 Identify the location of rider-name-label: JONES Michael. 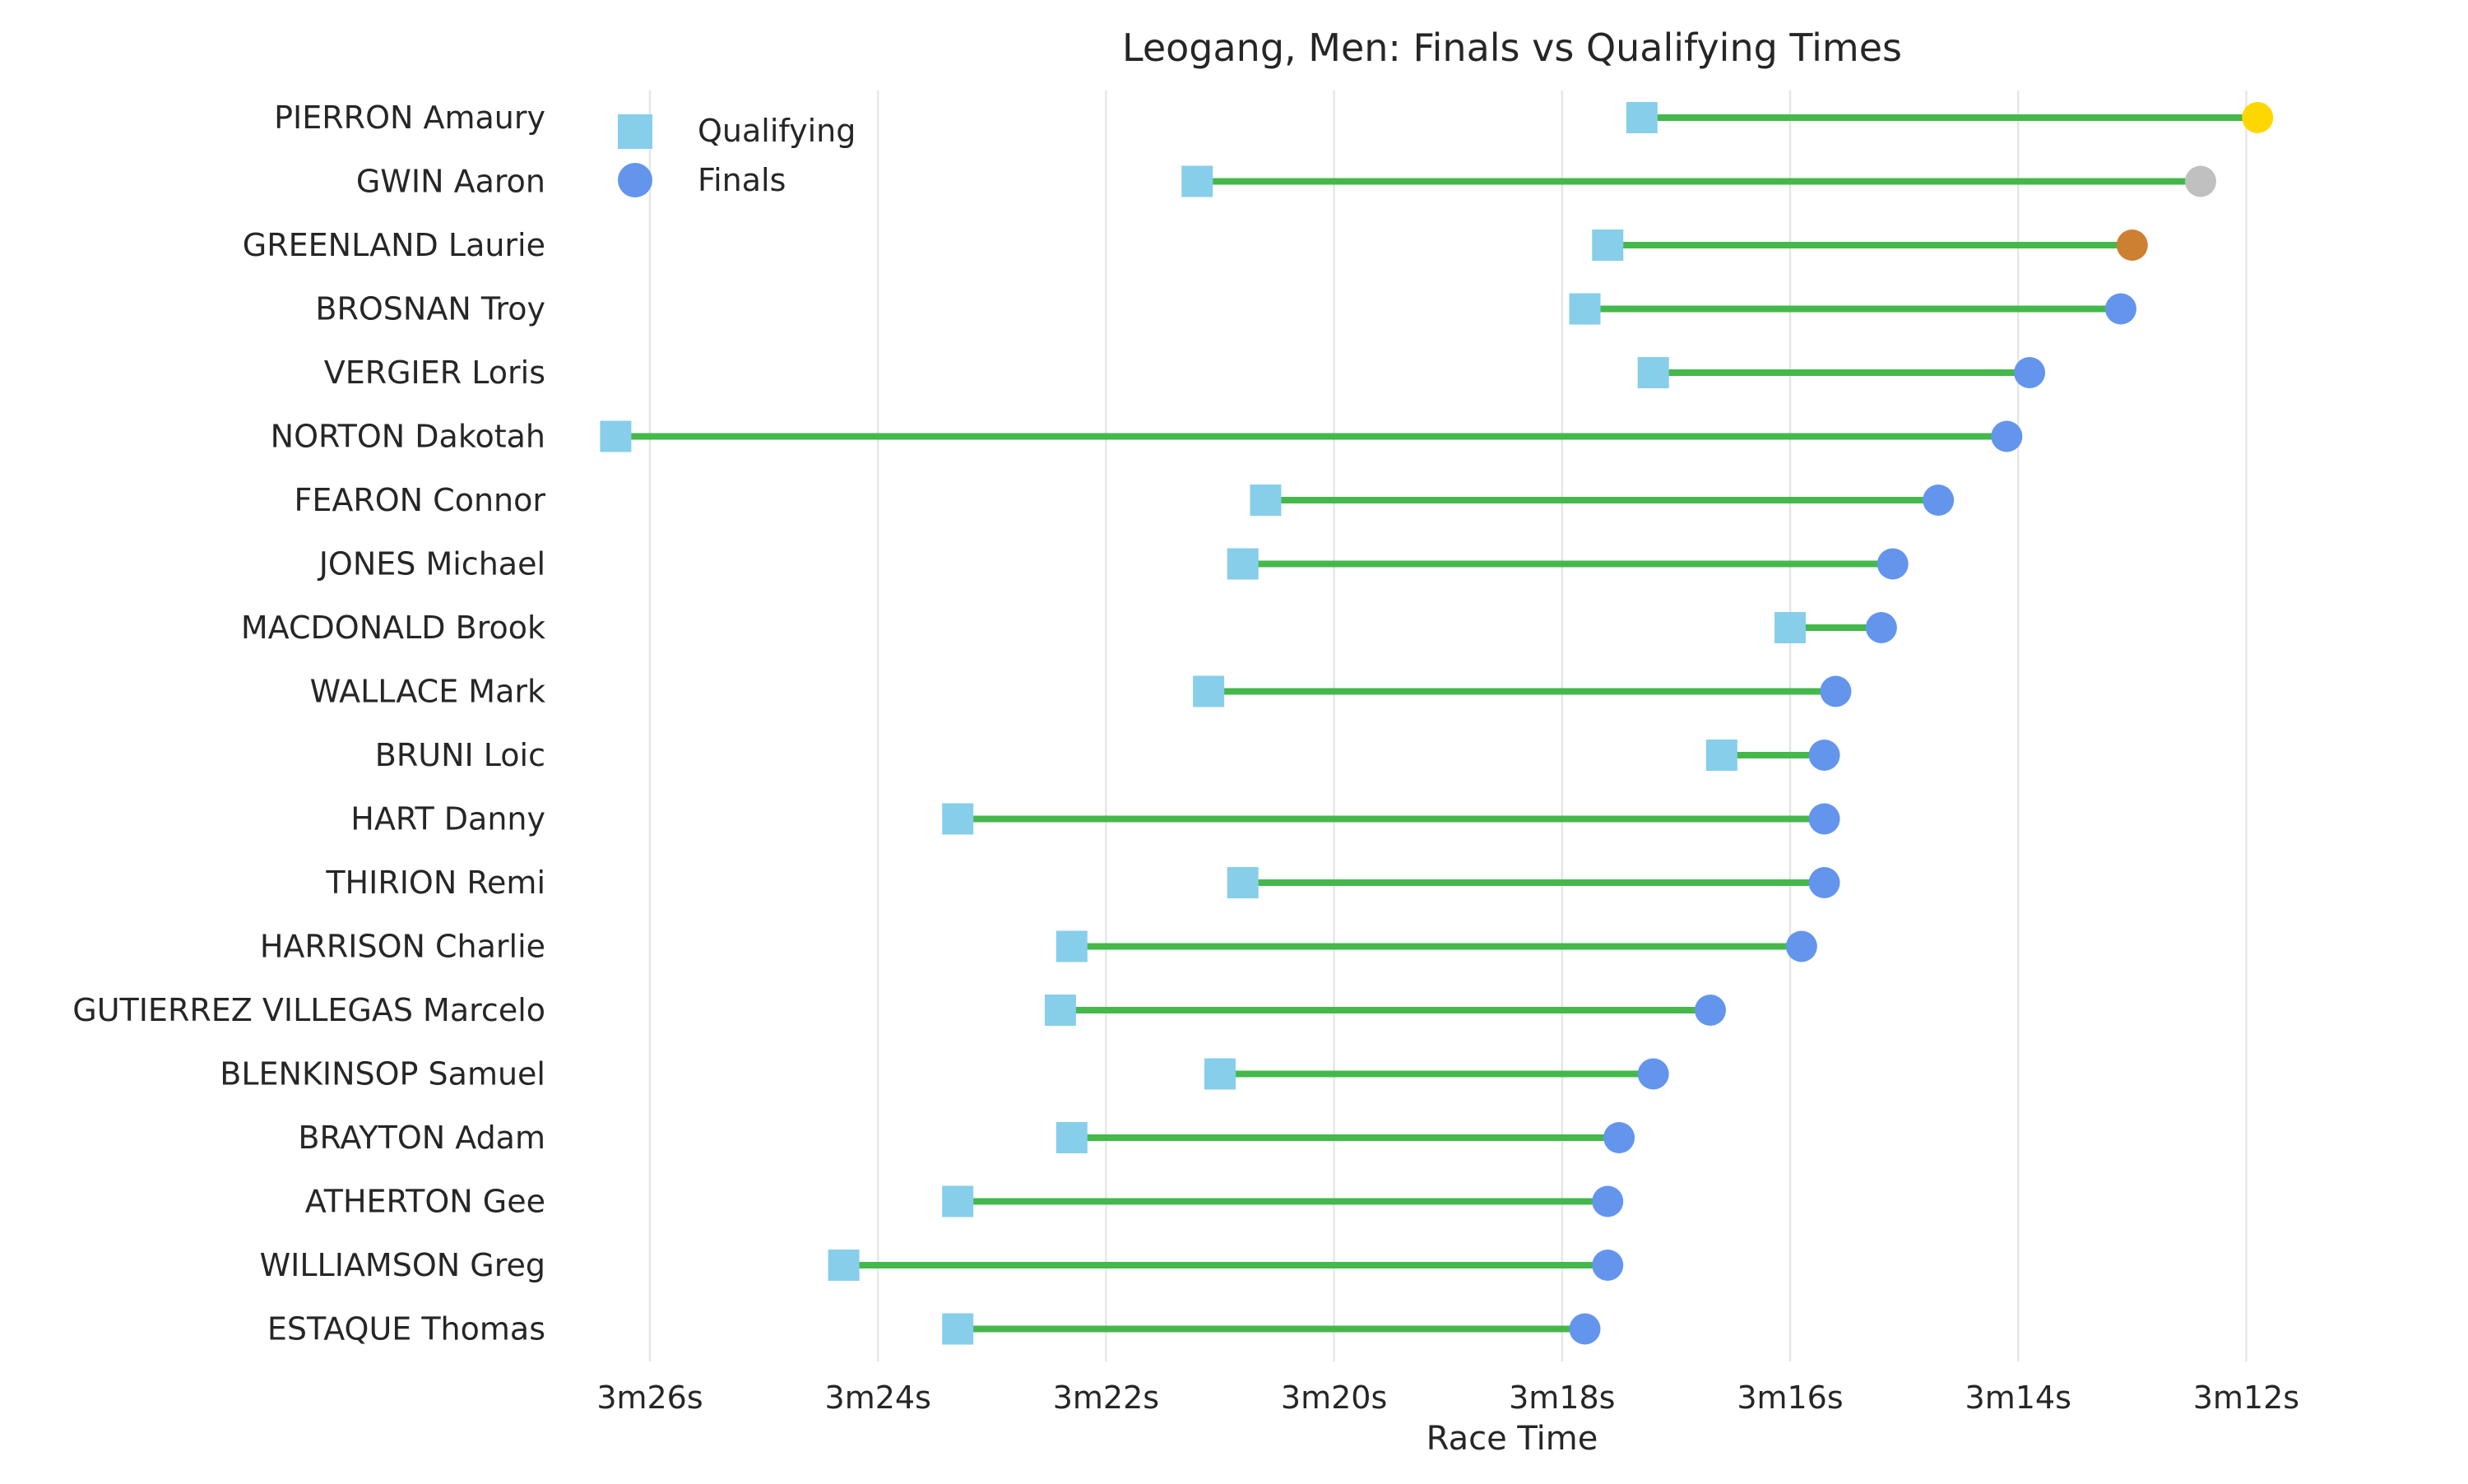
(431, 564).